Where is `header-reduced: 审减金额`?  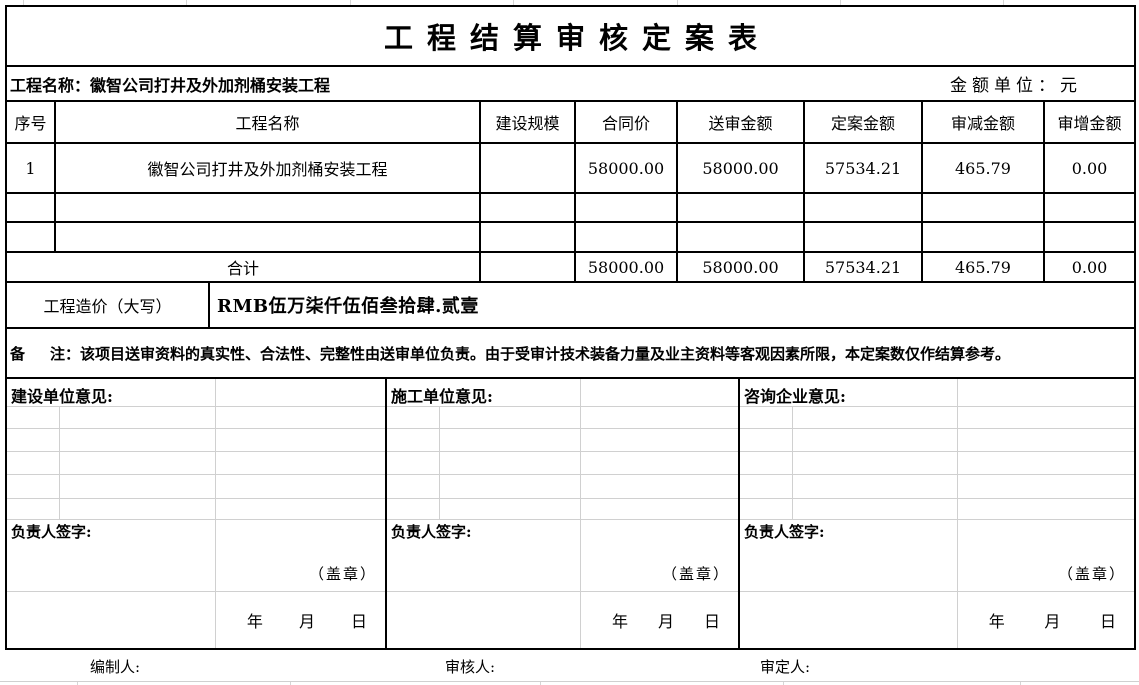
header-reduced: 审减金额 is located at coordinates (983, 123).